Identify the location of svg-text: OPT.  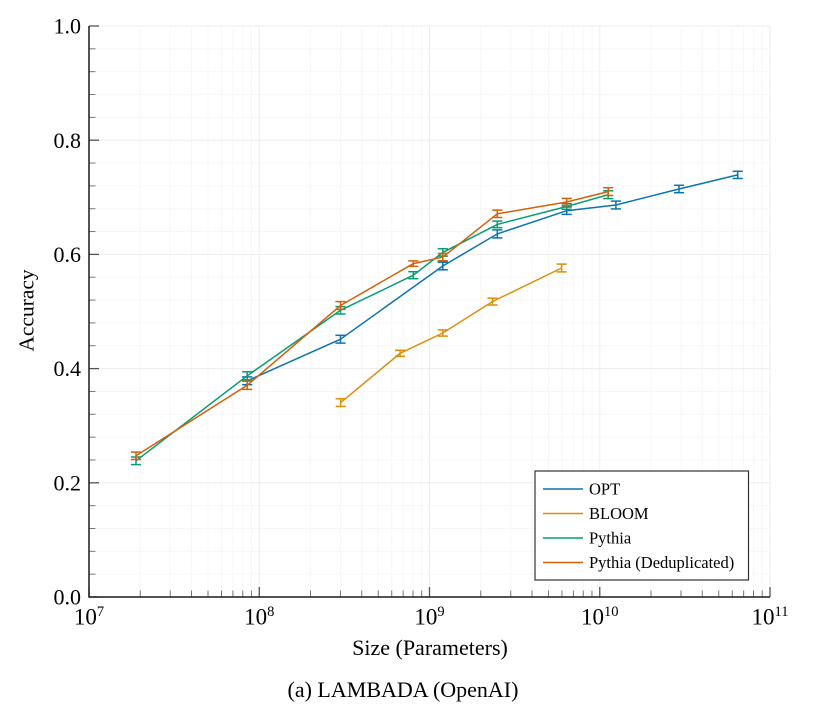
(604, 489).